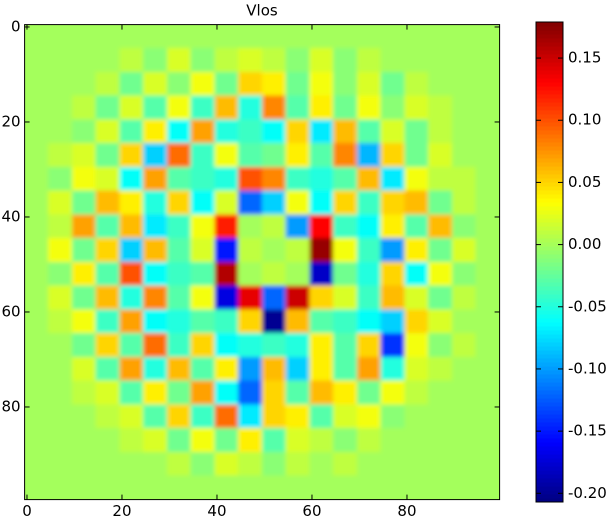 This screenshot has height=519, width=613. I want to click on y-tick-label: 80, so click(11, 406).